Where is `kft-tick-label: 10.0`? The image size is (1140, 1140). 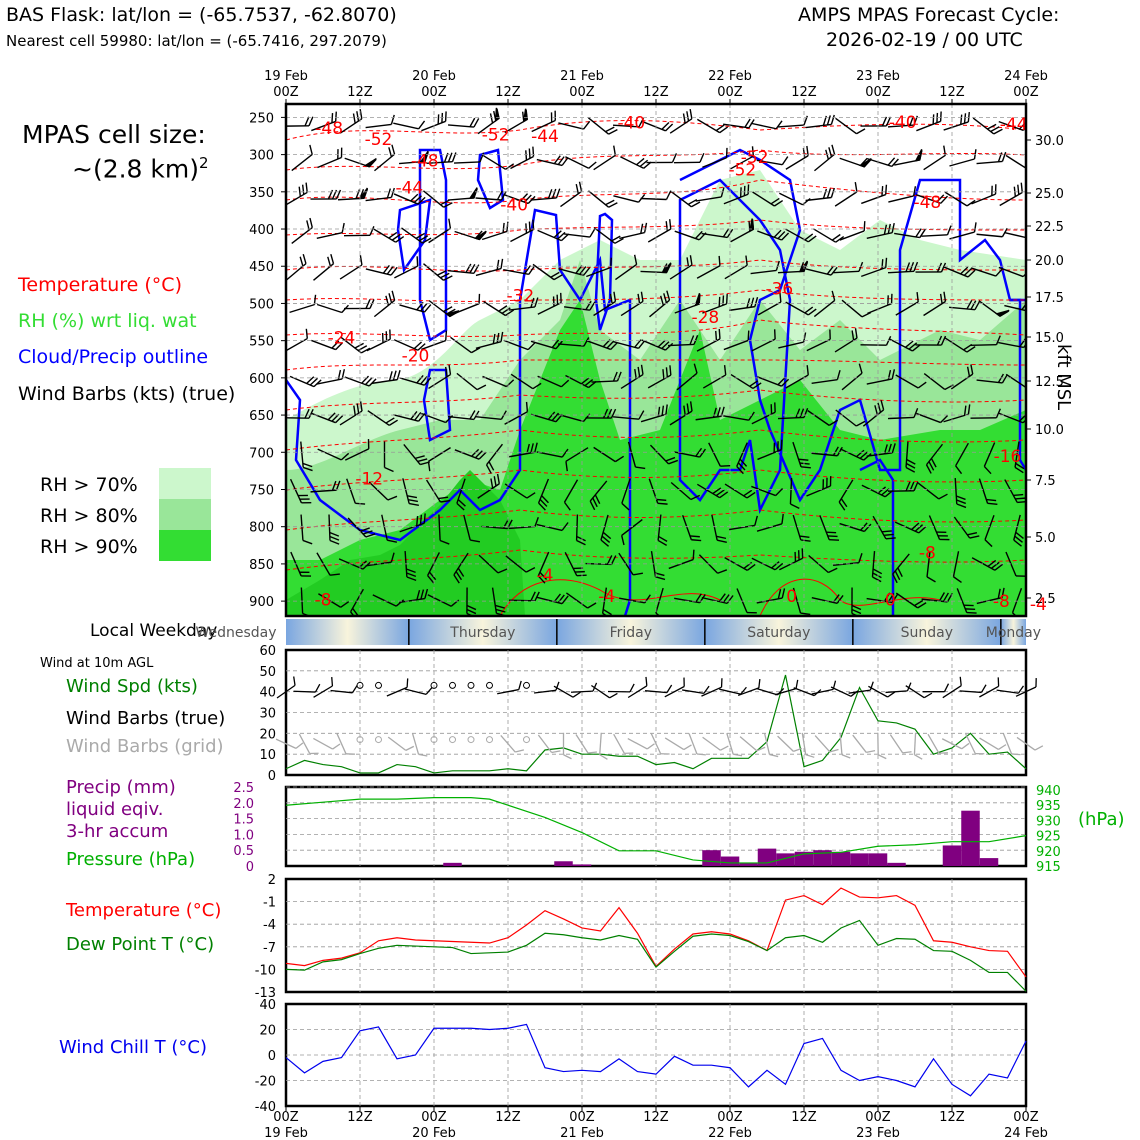
kft-tick-label: 10.0 is located at coordinates (1049, 430).